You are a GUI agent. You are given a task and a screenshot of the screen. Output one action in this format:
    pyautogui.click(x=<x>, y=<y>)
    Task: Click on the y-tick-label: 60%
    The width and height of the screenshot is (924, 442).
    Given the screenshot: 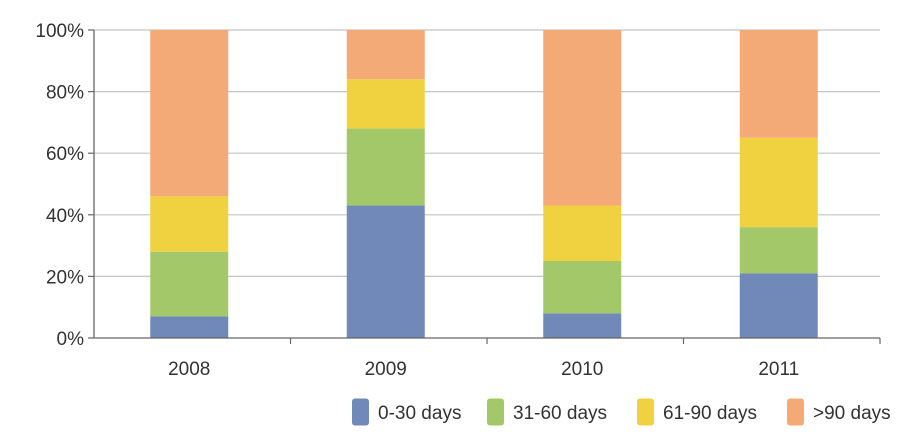 What is the action you would take?
    pyautogui.click(x=65, y=154)
    